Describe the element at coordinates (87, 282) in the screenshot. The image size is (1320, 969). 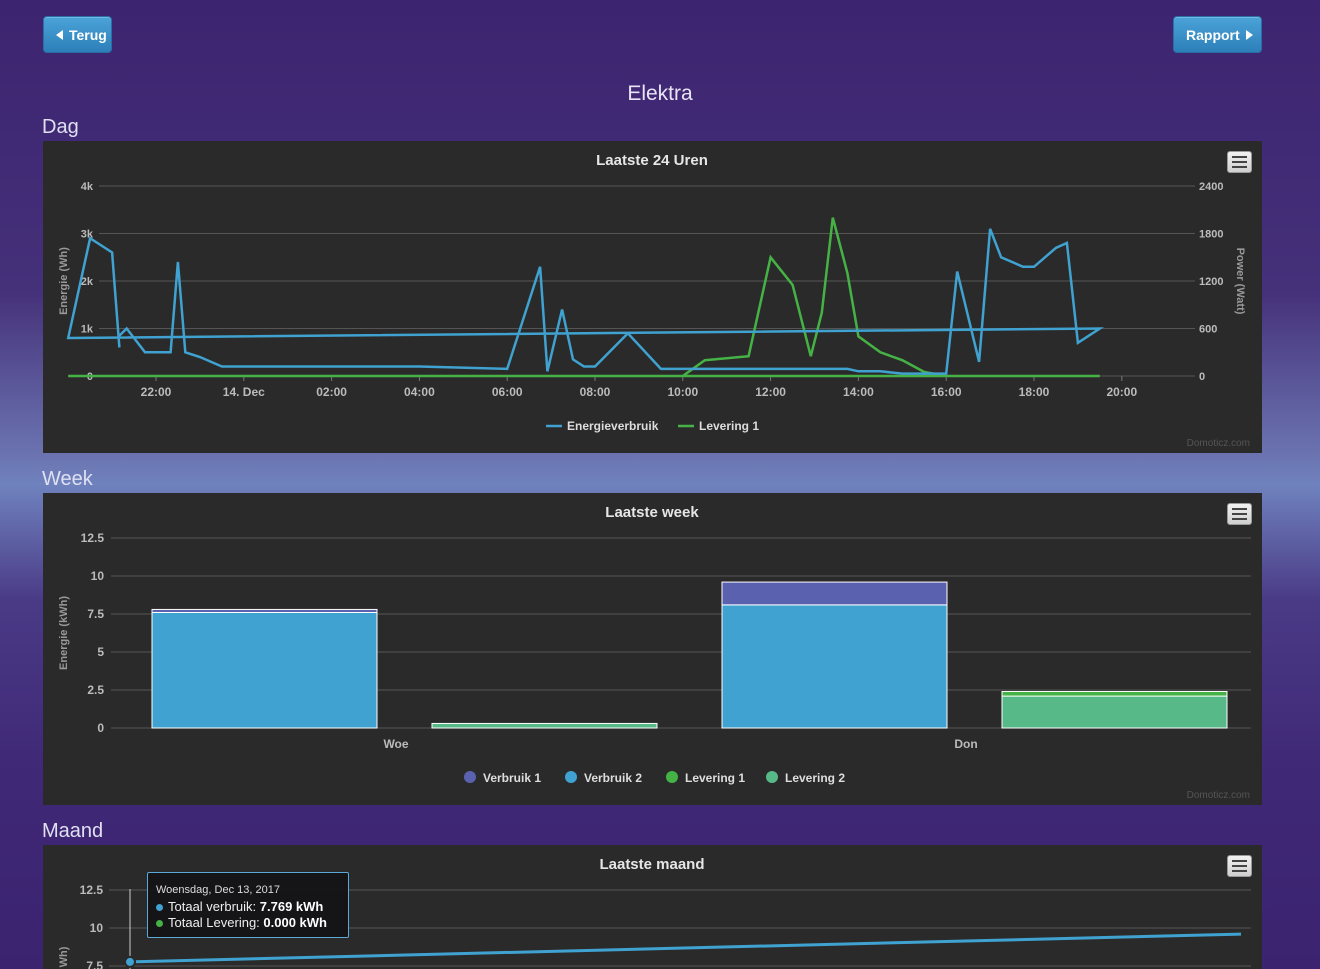
I see `y-tick-label-left: 2k` at that location.